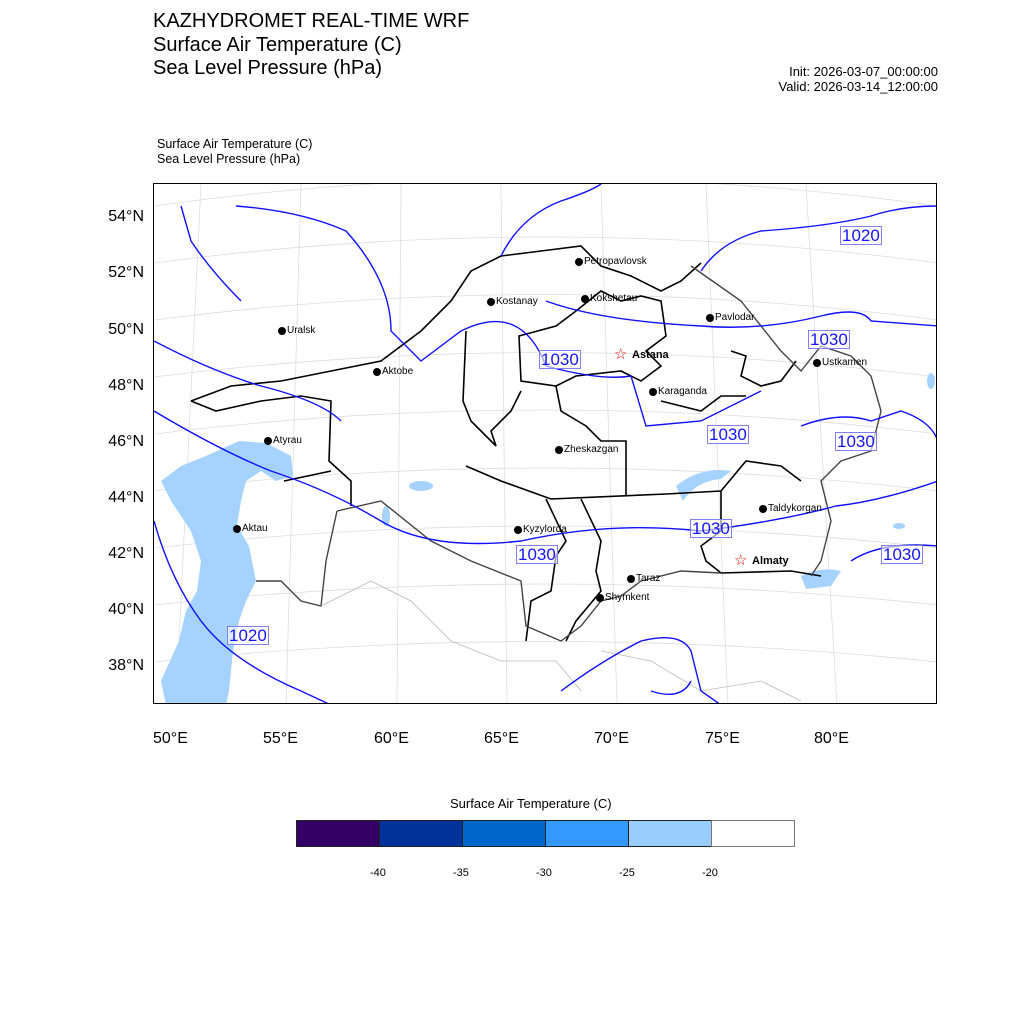  I want to click on title-line-2: Surface Air Temperature (C), so click(277, 45).